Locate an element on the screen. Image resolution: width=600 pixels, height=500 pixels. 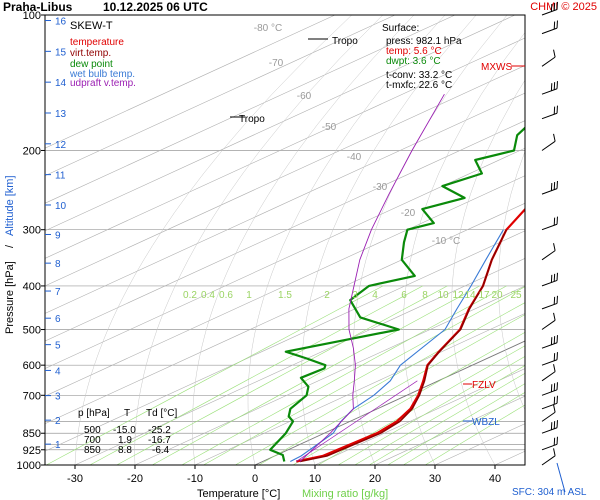
mixing-ratio-label: 10 is located at coordinates (443, 295).